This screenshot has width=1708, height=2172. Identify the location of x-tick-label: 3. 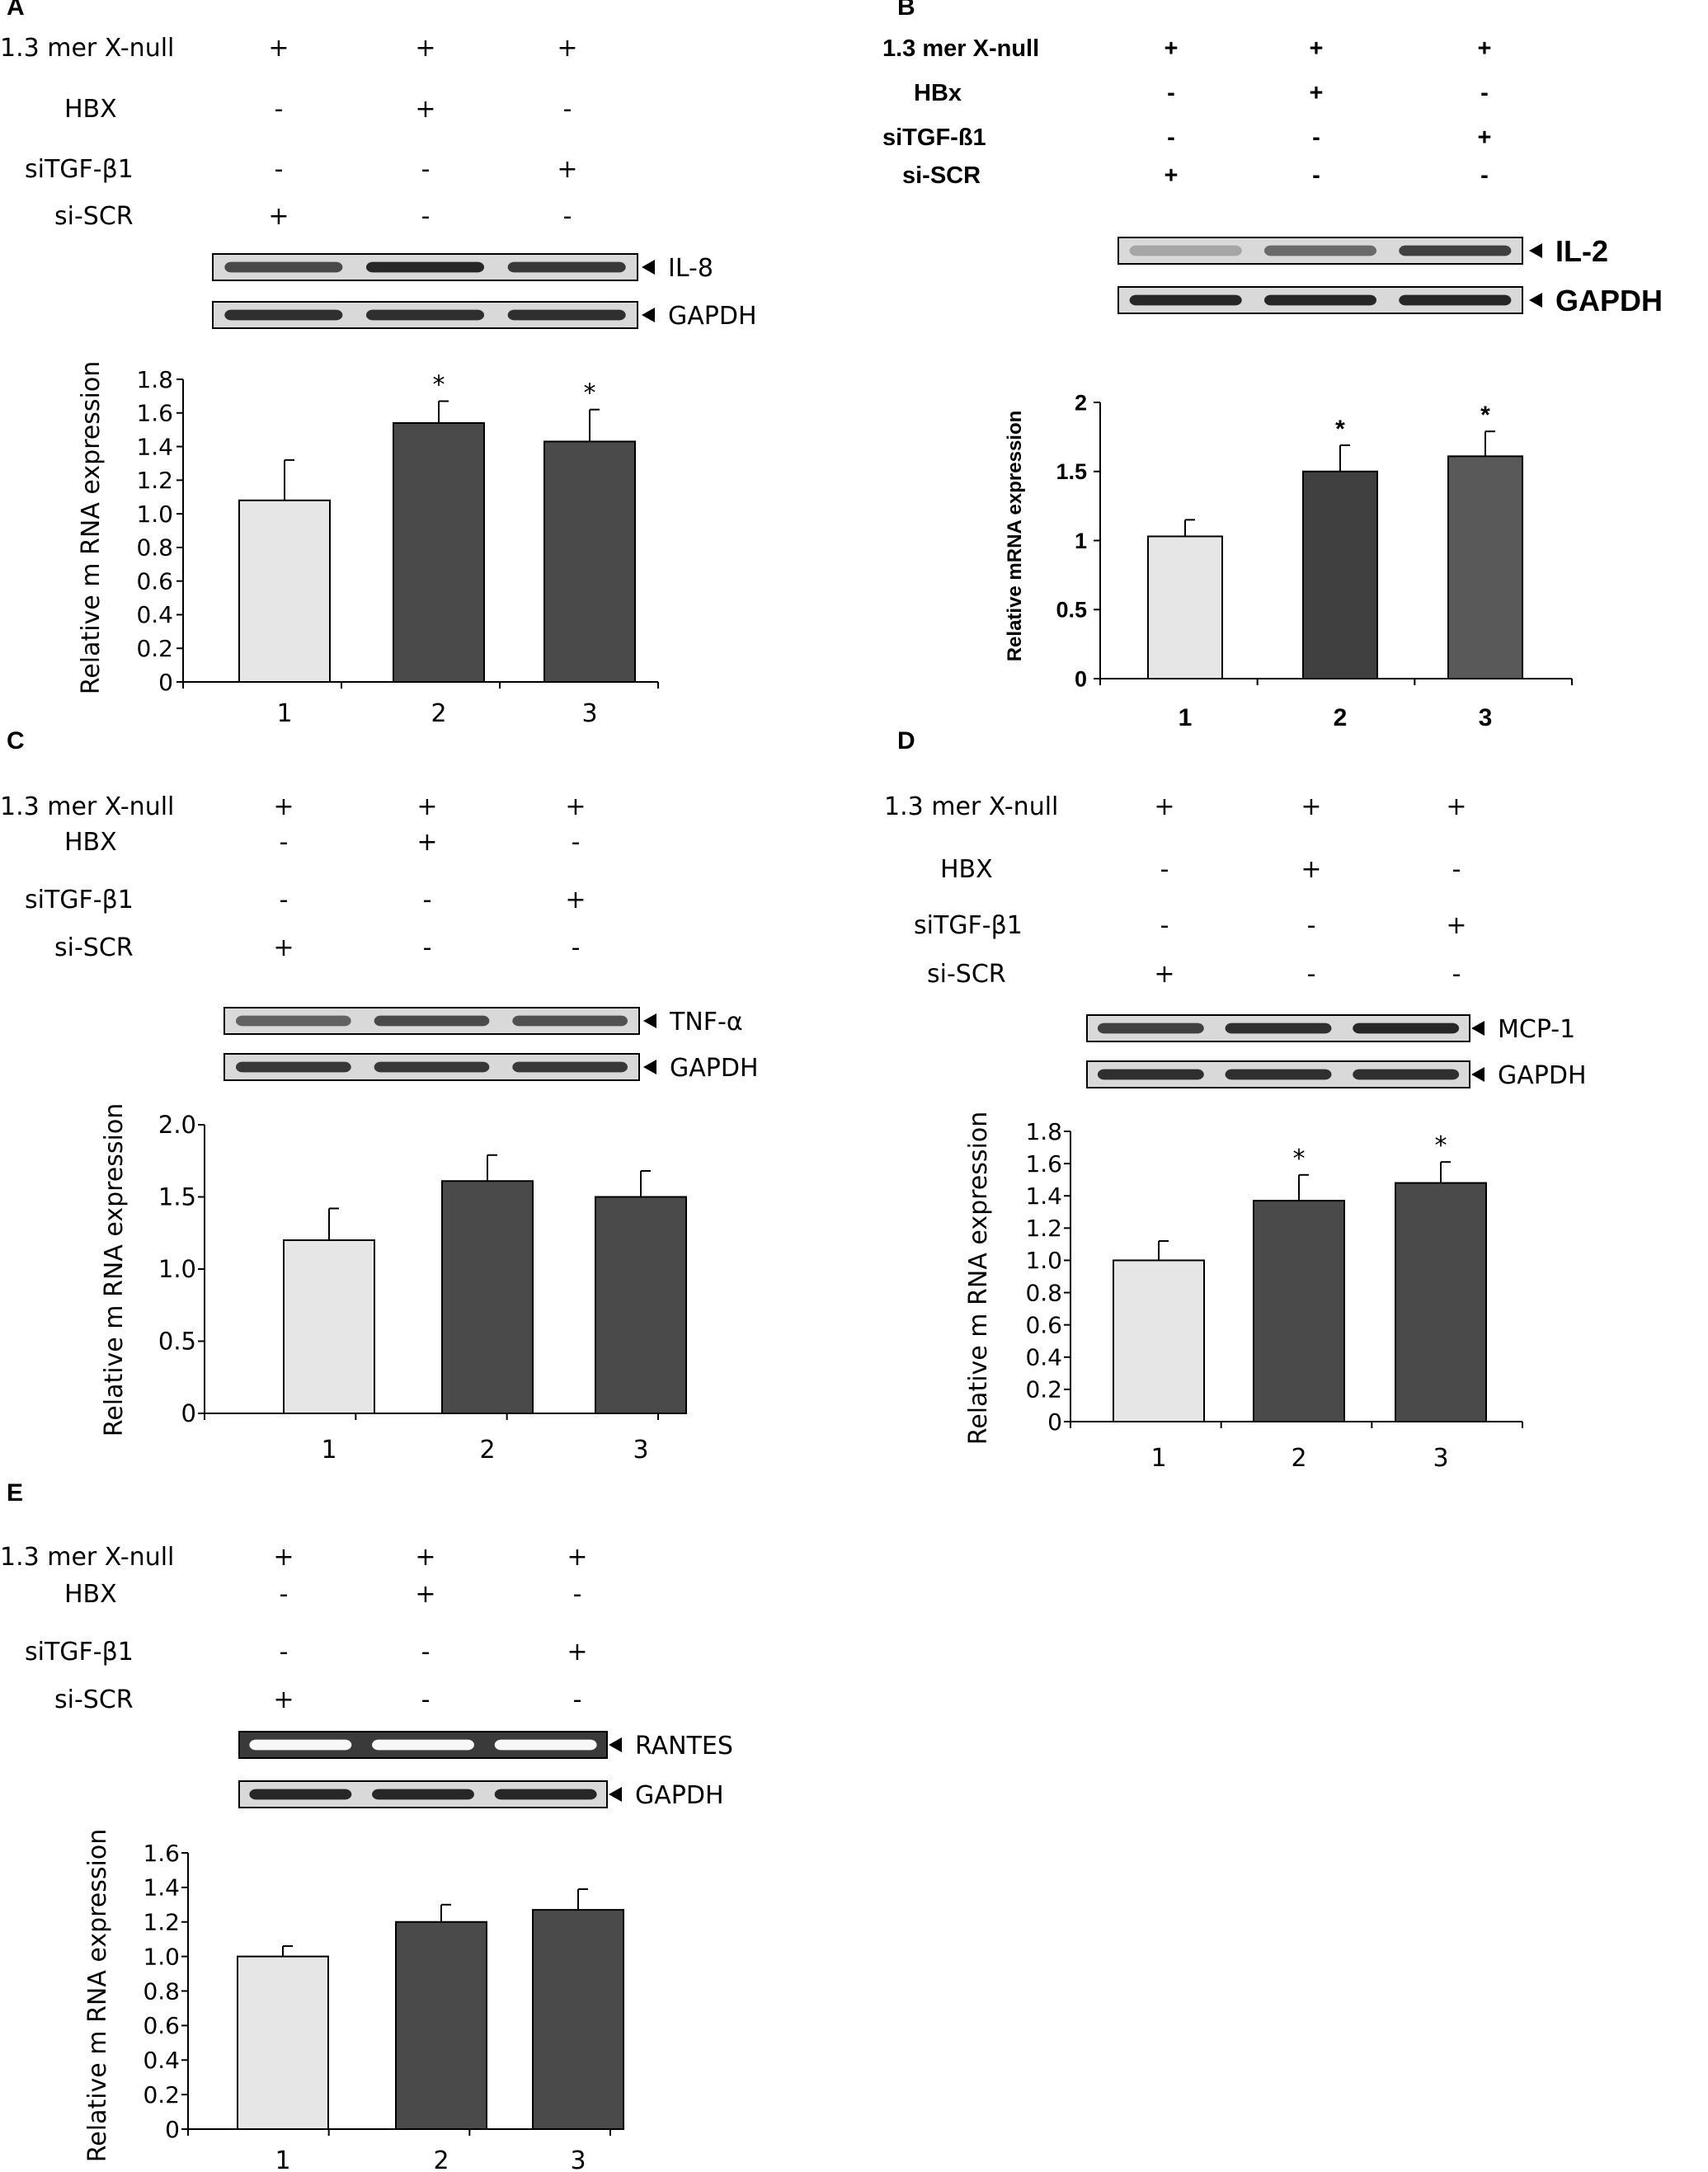
(578, 2159).